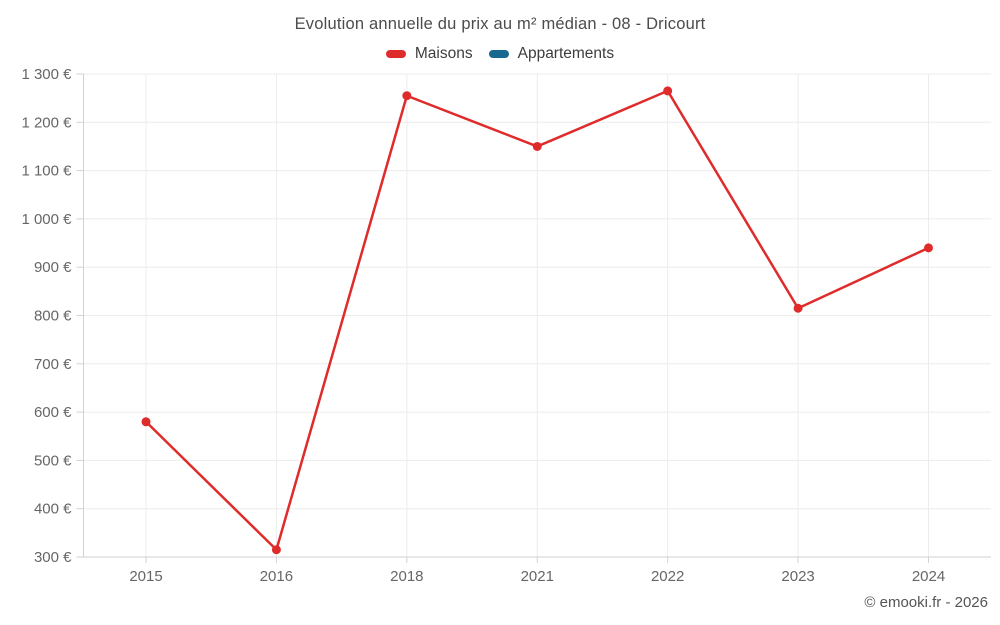  Describe the element at coordinates (53, 267) in the screenshot. I see `y-axis-label: 900 €` at that location.